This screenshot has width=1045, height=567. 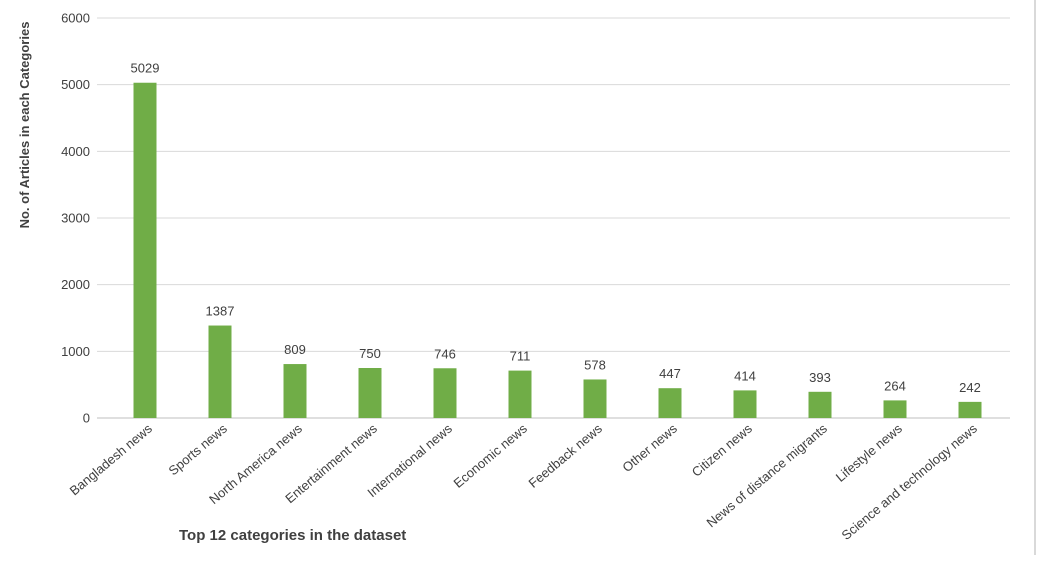 I want to click on x-axis-title: Top 12 categories in the dataset, so click(x=292, y=535).